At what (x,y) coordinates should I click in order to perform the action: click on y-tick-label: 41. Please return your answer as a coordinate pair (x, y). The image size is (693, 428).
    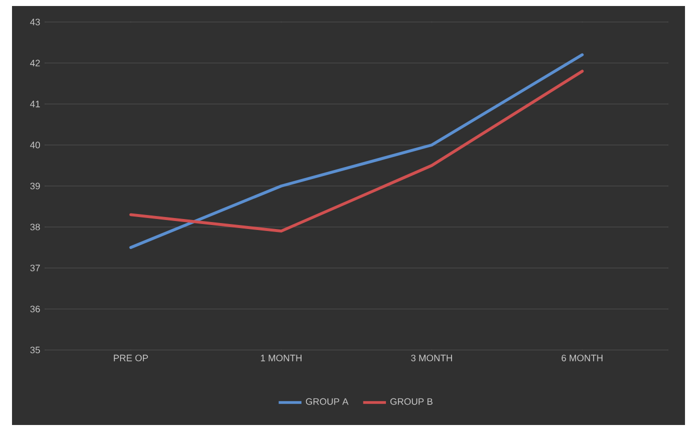
    Looking at the image, I should click on (35, 104).